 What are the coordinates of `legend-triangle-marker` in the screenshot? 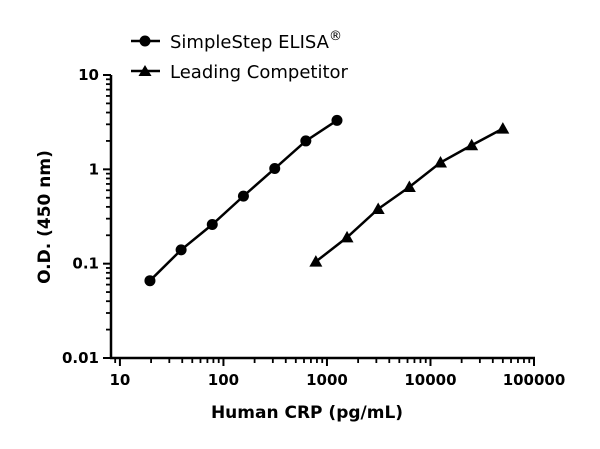 It's located at (145, 70).